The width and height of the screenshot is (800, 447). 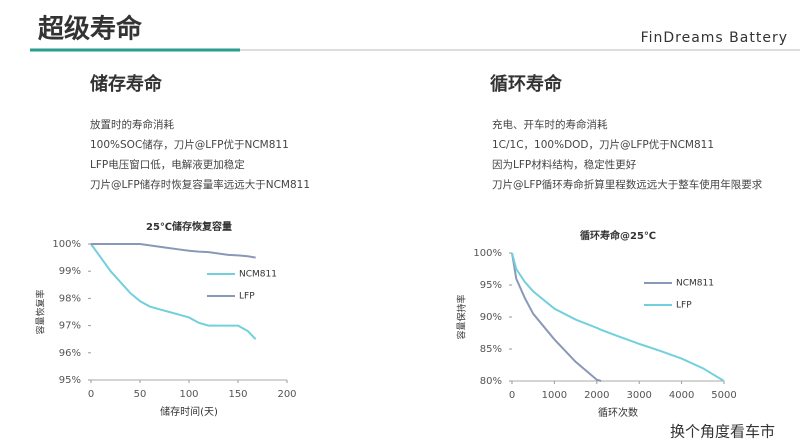 I want to click on right-bullet: 充电、开车时的寿命消耗, so click(x=550, y=124).